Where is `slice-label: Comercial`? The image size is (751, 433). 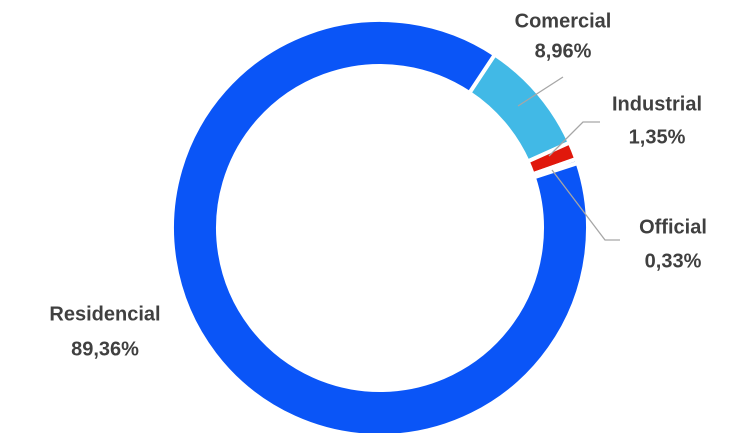 slice-label: Comercial is located at coordinates (563, 21).